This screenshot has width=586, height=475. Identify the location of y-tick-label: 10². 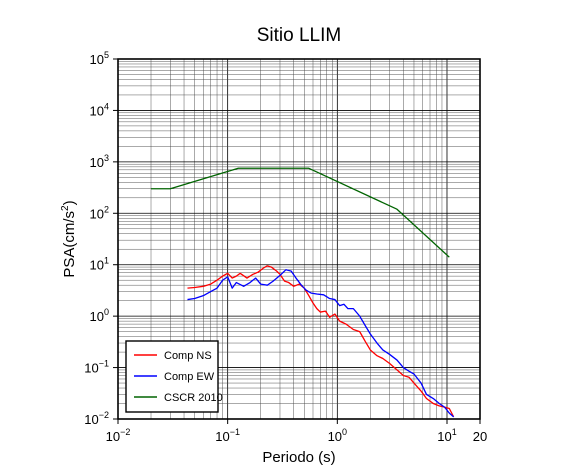
(99, 212).